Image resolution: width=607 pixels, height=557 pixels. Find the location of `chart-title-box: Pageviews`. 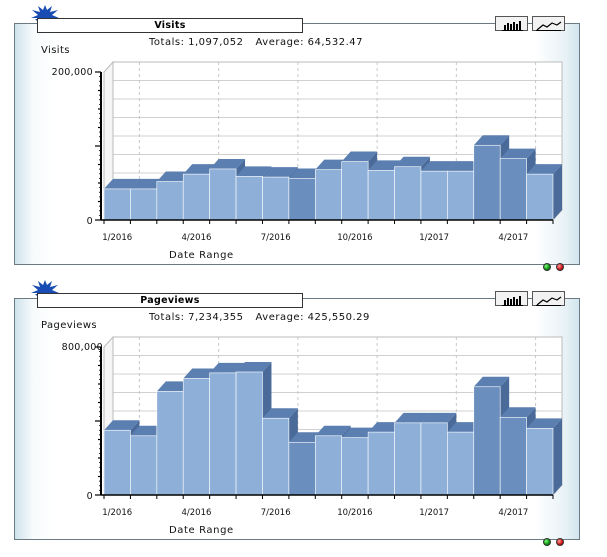

chart-title-box: Pageviews is located at coordinates (170, 300).